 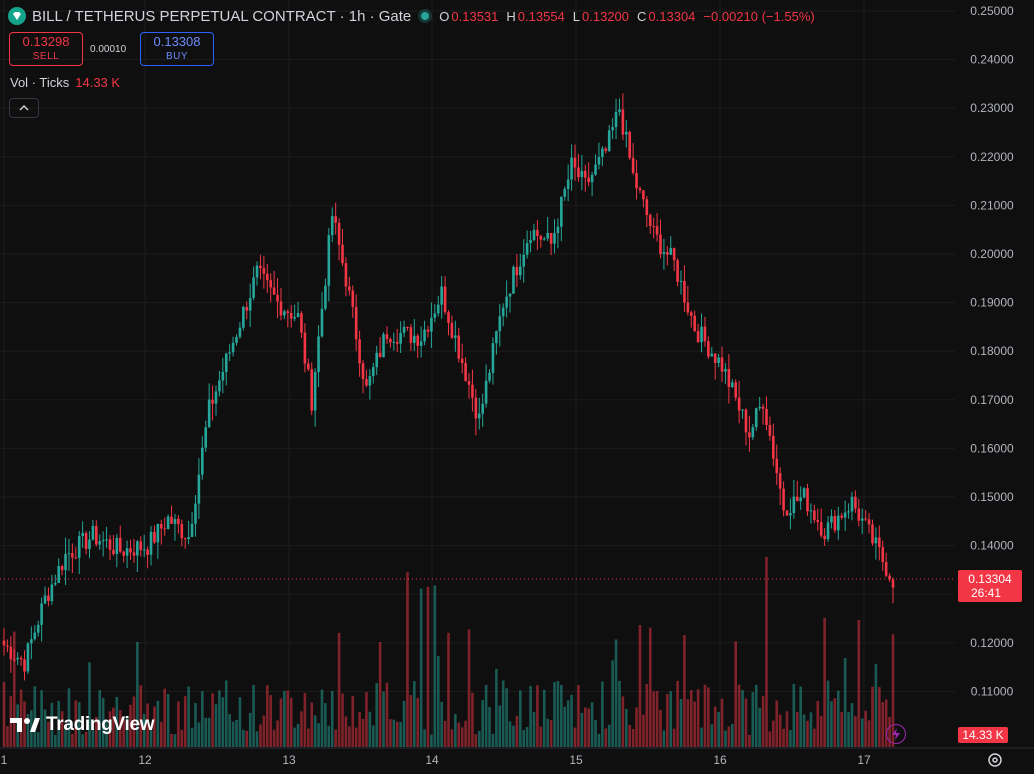 I want to click on y-tick-label: 0.20000, so click(x=992, y=254).